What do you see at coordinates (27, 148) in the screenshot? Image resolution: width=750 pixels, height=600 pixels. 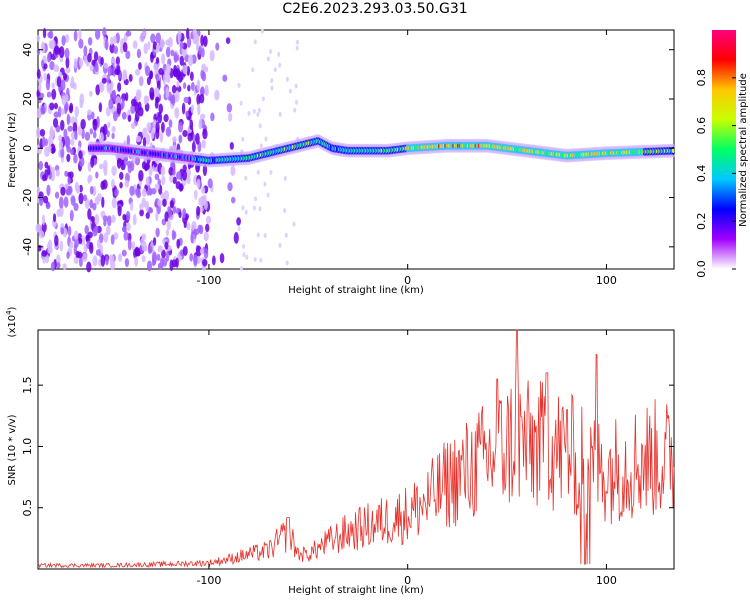 I see `y-tick-label: 0` at bounding box center [27, 148].